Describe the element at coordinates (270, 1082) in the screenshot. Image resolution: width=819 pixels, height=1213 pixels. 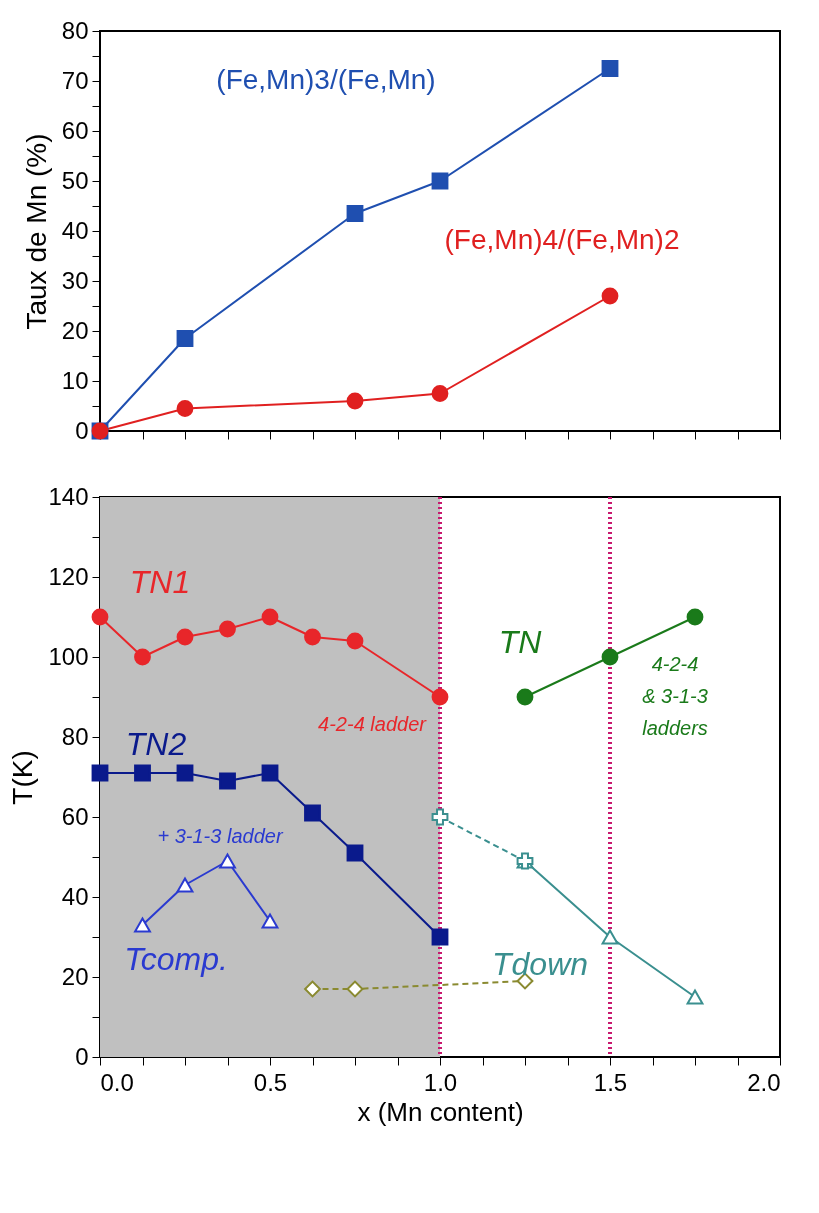
I see `x-tick-label: 0.5` at that location.